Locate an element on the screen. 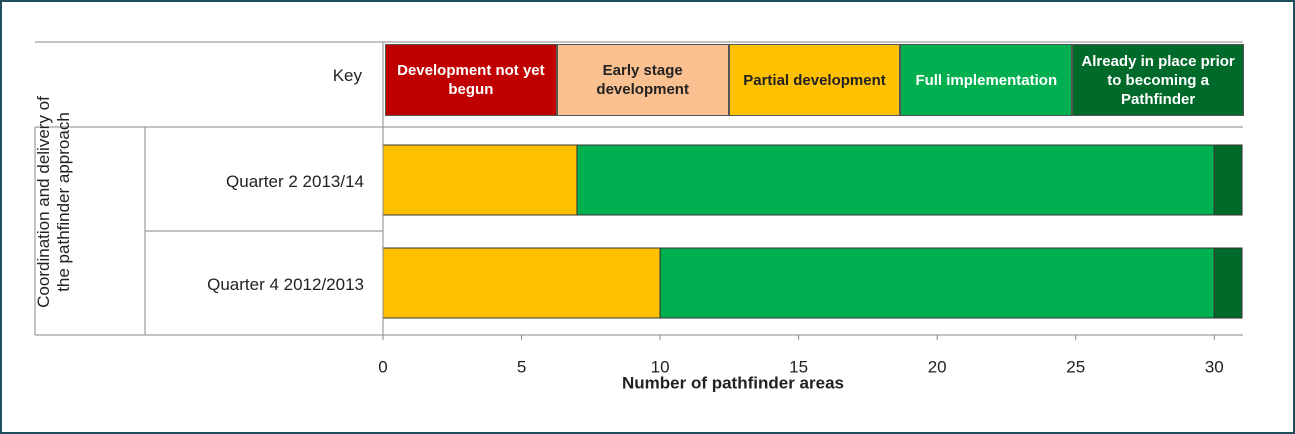 The image size is (1295, 434). x-tick-label: 25 is located at coordinates (1075, 366).